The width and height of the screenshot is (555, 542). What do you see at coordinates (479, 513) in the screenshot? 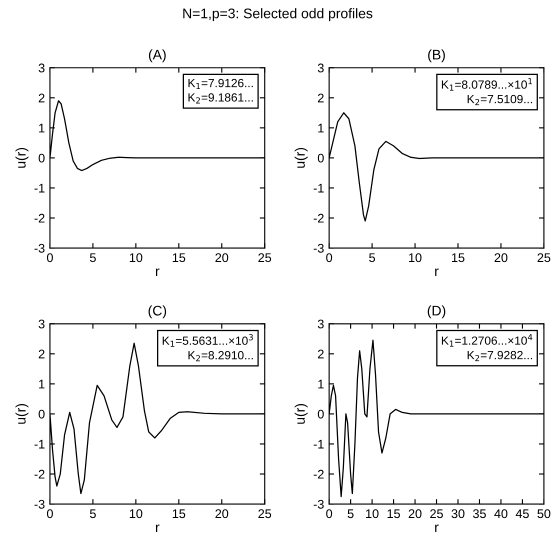
I see `x-tick-label: 35` at bounding box center [479, 513].